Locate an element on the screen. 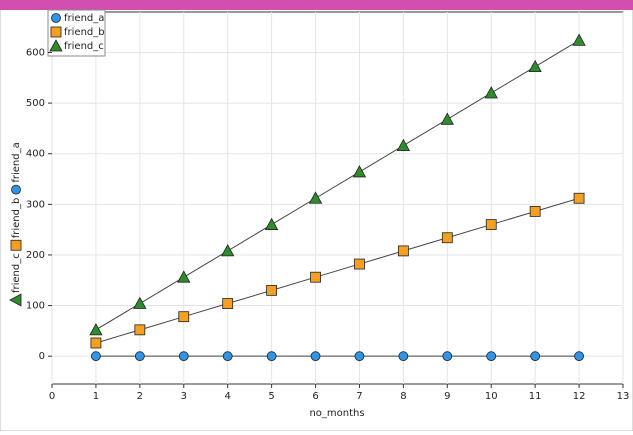  x-tick-label: 8 is located at coordinates (403, 396).